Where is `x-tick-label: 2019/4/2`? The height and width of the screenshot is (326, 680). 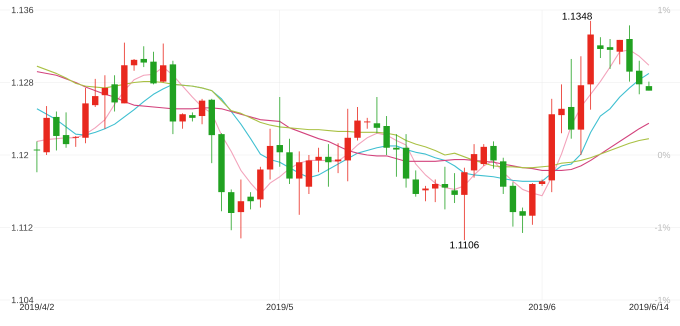 x-tick-label: 2019/4/2 is located at coordinates (37, 307).